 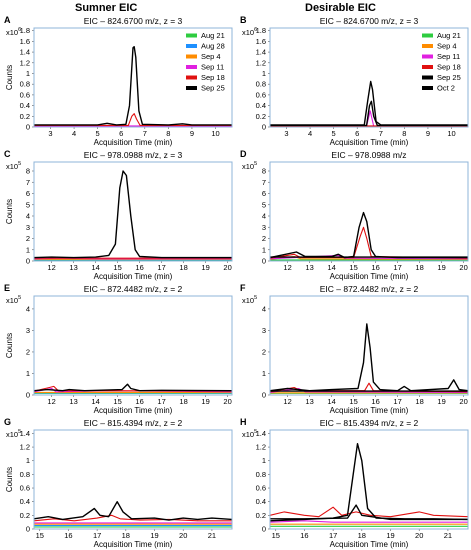 I want to click on x-tick-label: 8, so click(x=404, y=133).